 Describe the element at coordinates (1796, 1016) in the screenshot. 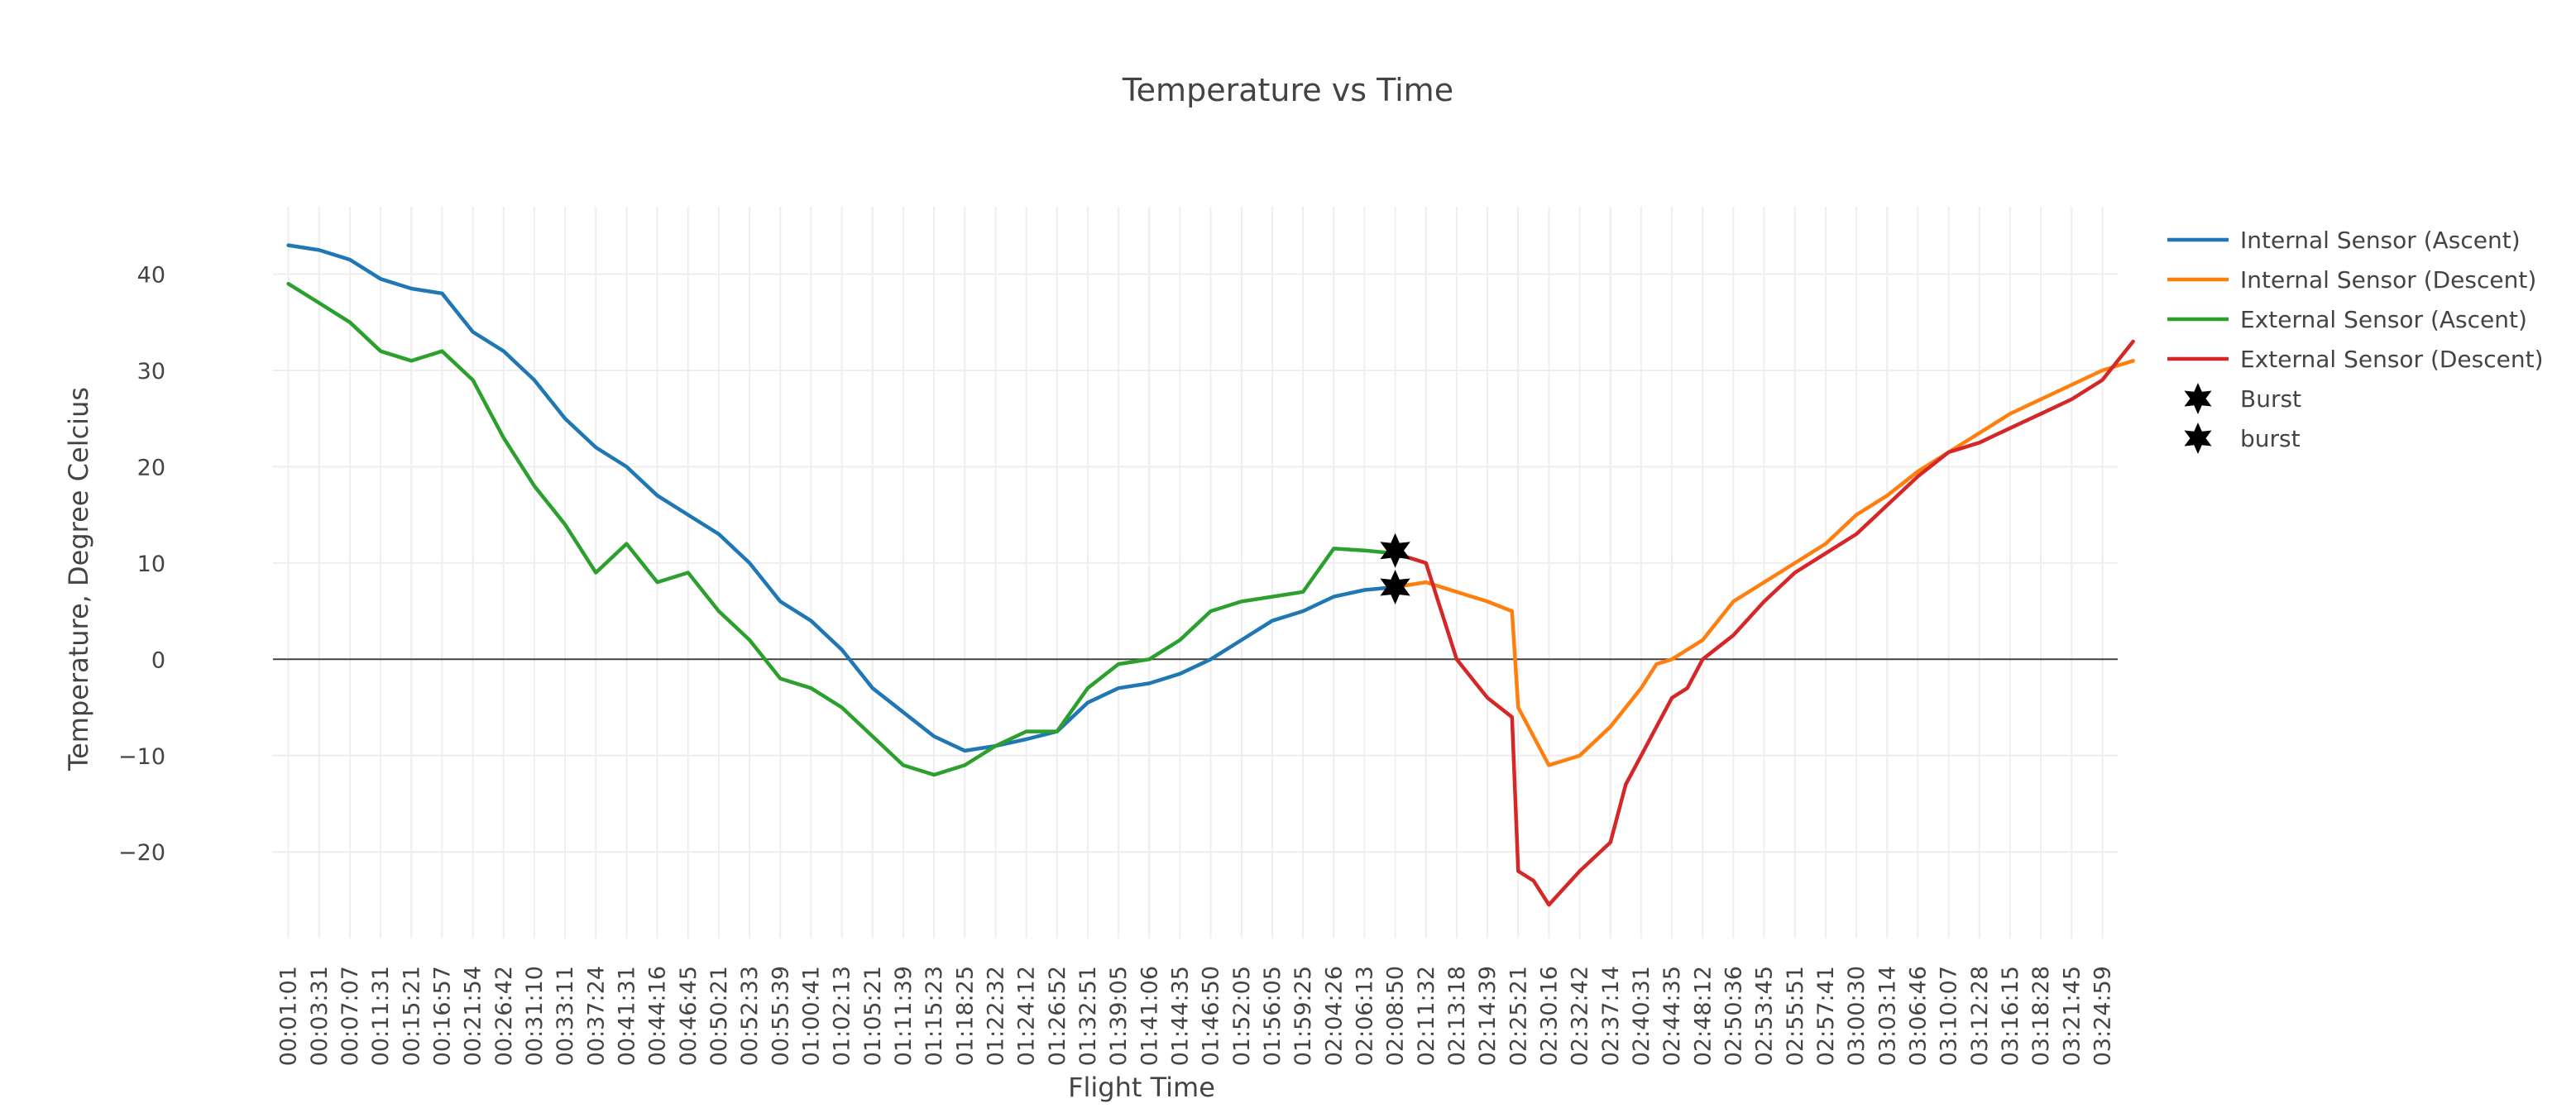

I see `x-tick-label: 02:55:51` at that location.